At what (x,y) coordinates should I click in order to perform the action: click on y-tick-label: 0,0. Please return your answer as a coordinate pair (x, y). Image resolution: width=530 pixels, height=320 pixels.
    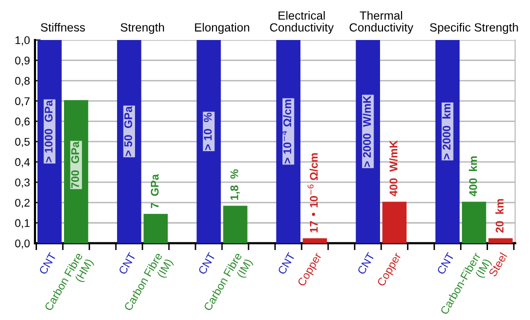
    Looking at the image, I should click on (22, 244).